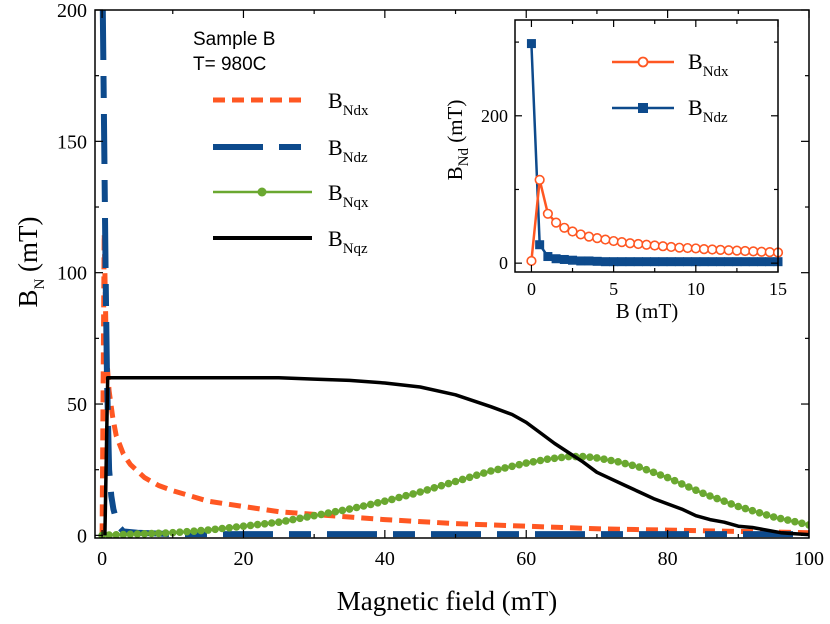 The height and width of the screenshot is (624, 830). What do you see at coordinates (647, 311) in the screenshot?
I see `inset-x-axis-label: B (mT)` at bounding box center [647, 311].